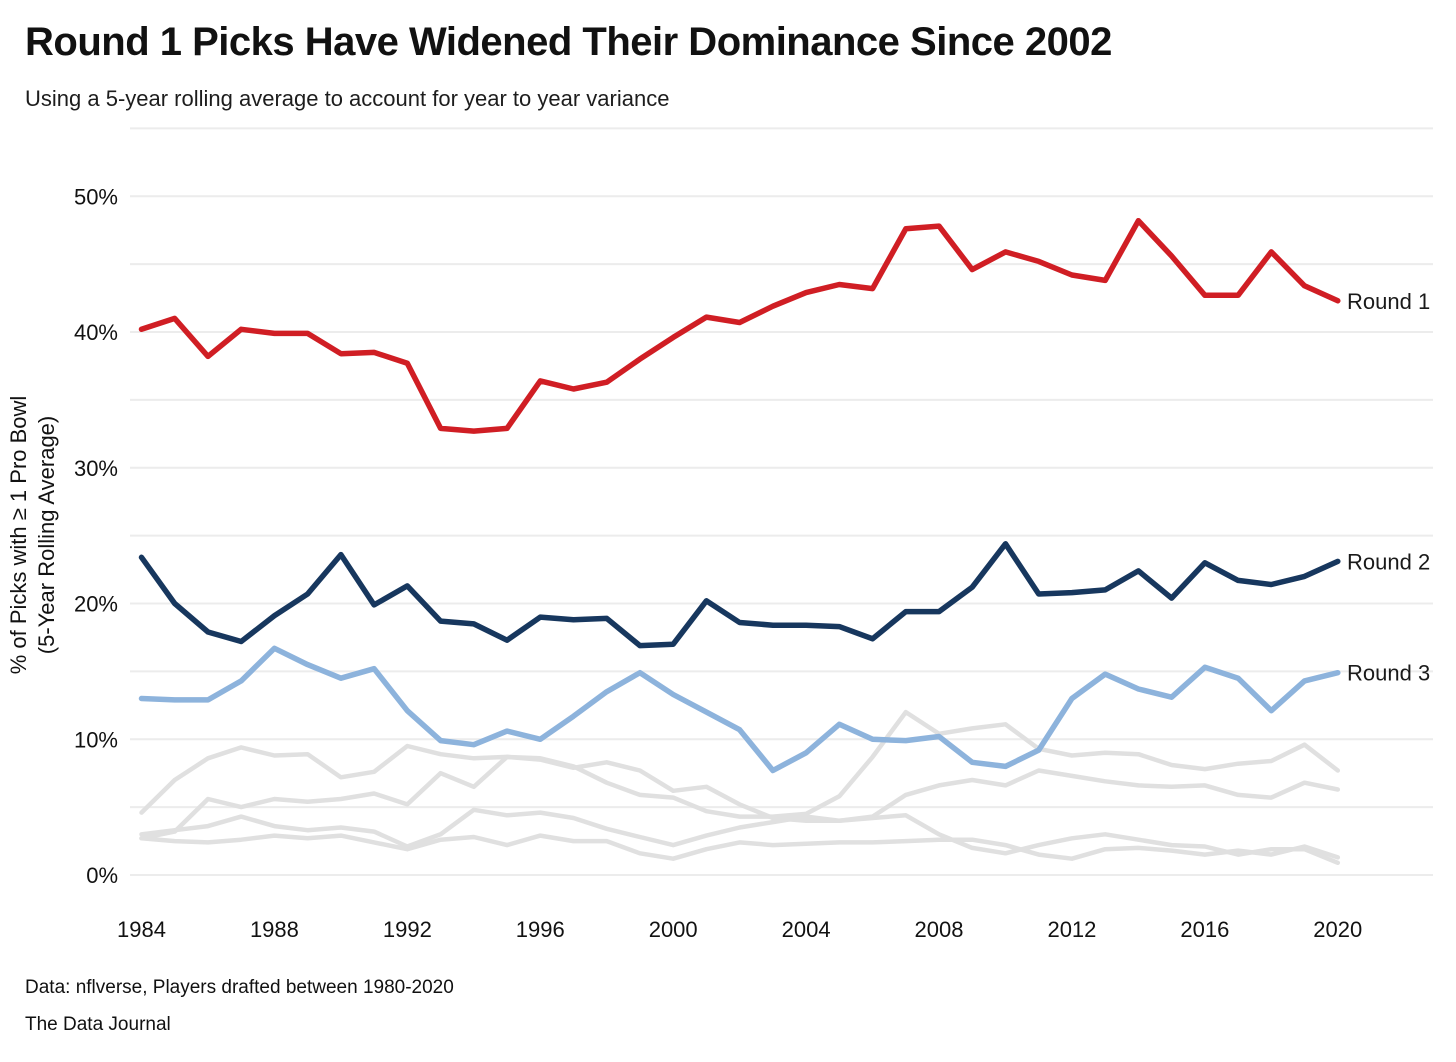 The height and width of the screenshot is (1062, 1456). I want to click on y-tick-label-0: 0%, so click(102, 875).